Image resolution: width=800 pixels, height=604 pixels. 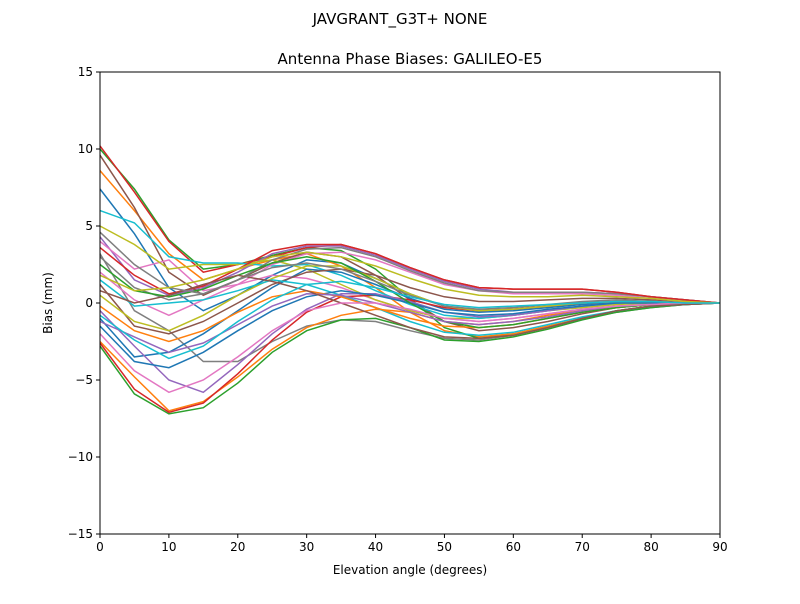 I want to click on y-tick-label: 5, so click(x=89, y=226).